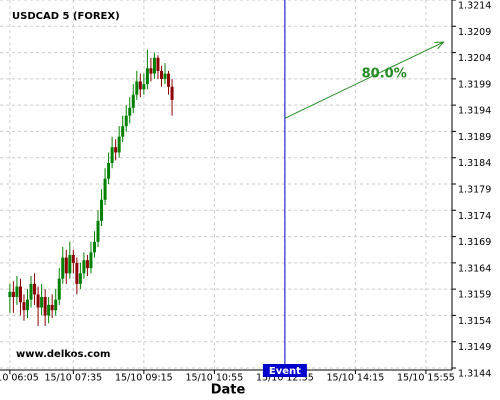  I want to click on x-tick-label: 15/10 07:35, so click(73, 378).